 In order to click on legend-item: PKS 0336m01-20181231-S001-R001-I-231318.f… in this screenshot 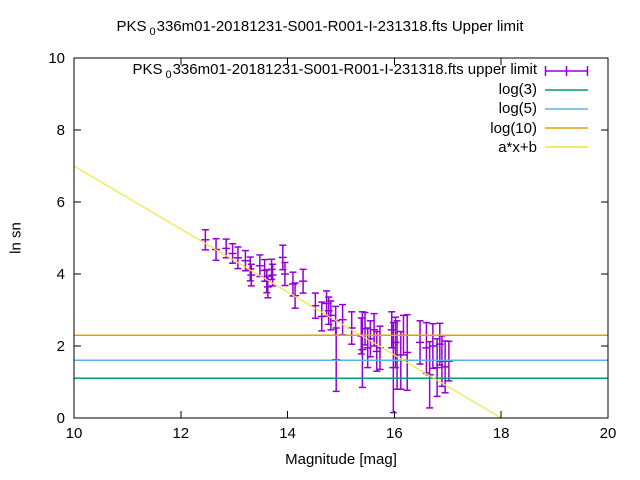, I will do `click(360, 71)`.